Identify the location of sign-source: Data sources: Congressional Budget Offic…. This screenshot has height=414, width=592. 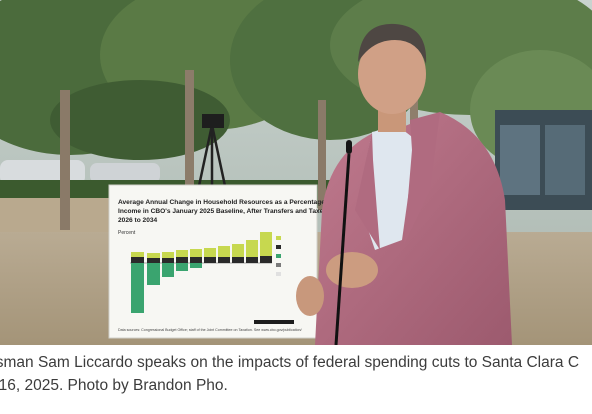
(210, 330).